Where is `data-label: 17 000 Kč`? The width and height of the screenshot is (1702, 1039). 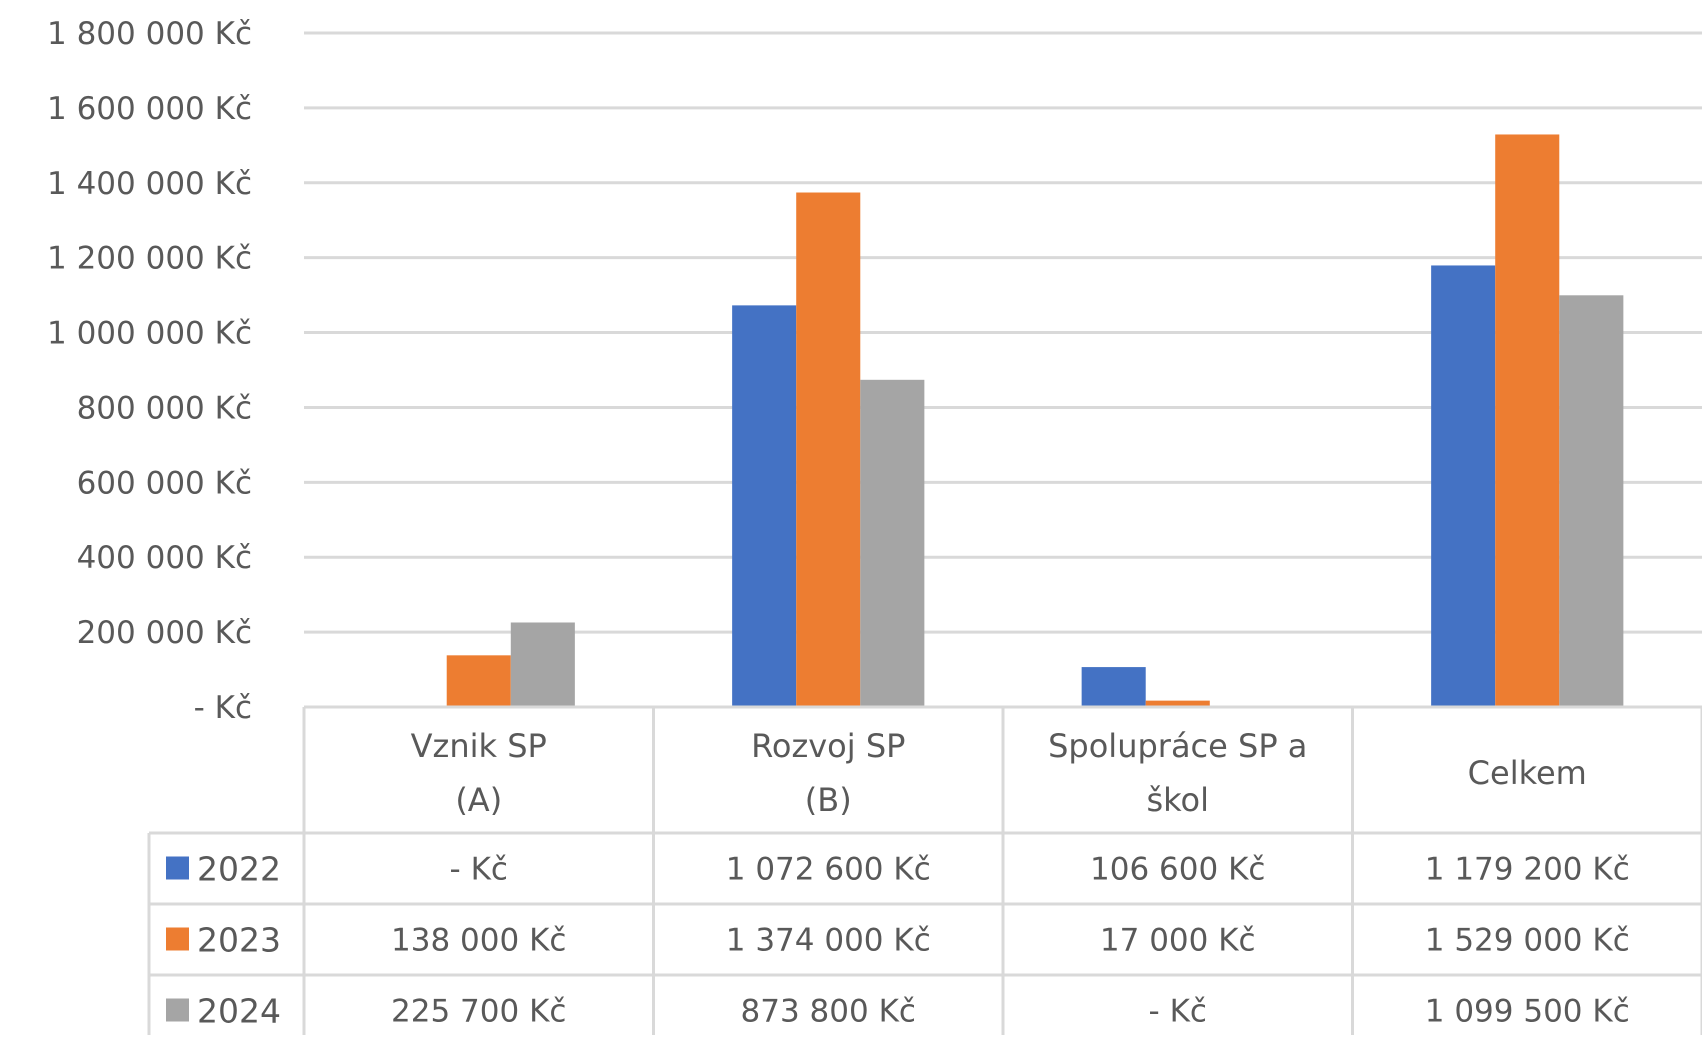 data-label: 17 000 Kč is located at coordinates (1178, 941).